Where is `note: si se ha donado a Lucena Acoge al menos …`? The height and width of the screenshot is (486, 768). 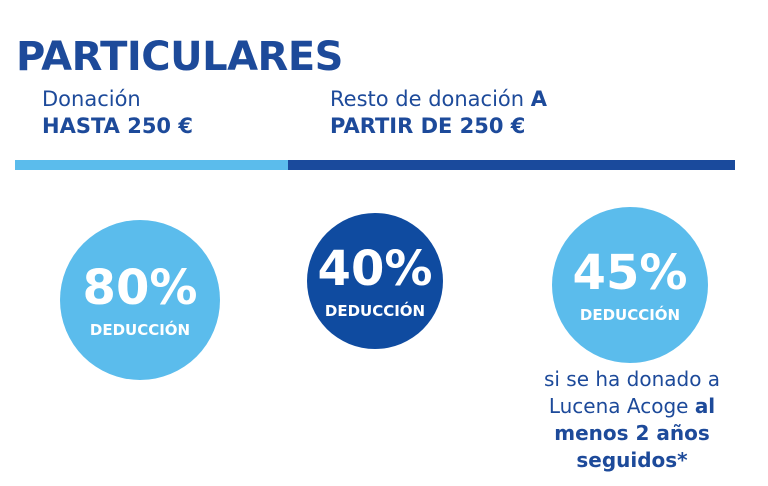 note: si se ha donado a Lucena Acoge al menos … is located at coordinates (632, 420).